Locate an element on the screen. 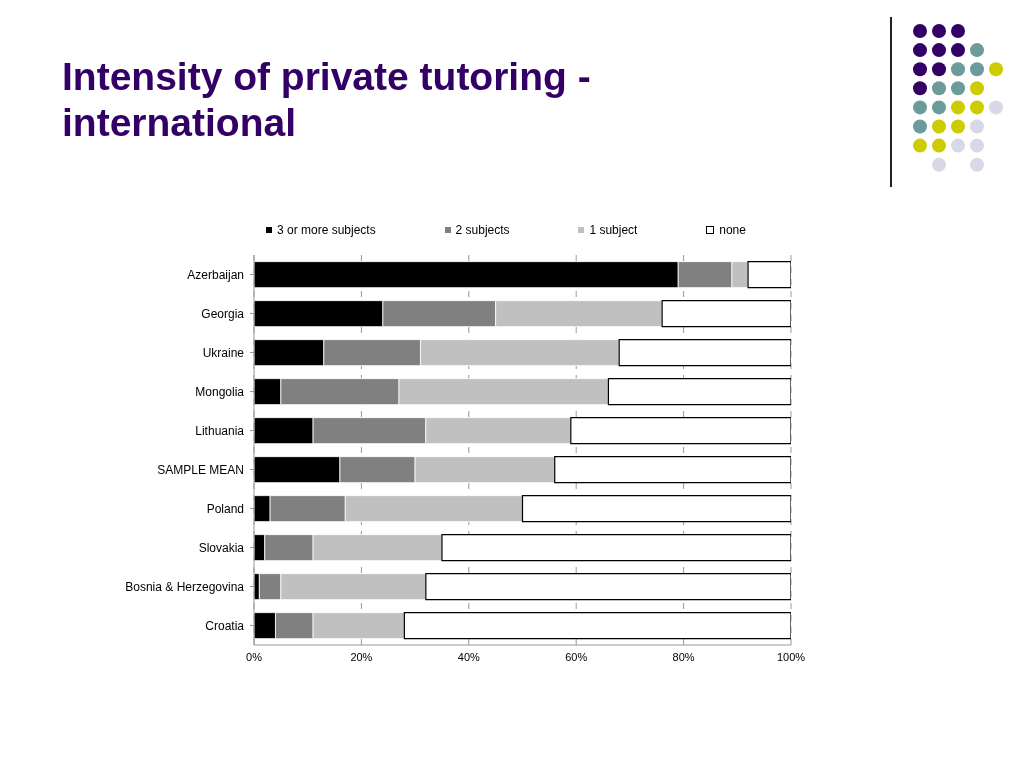 Image resolution: width=1024 pixels, height=768 pixels. y-tick-label: Lithuania is located at coordinates (220, 430).